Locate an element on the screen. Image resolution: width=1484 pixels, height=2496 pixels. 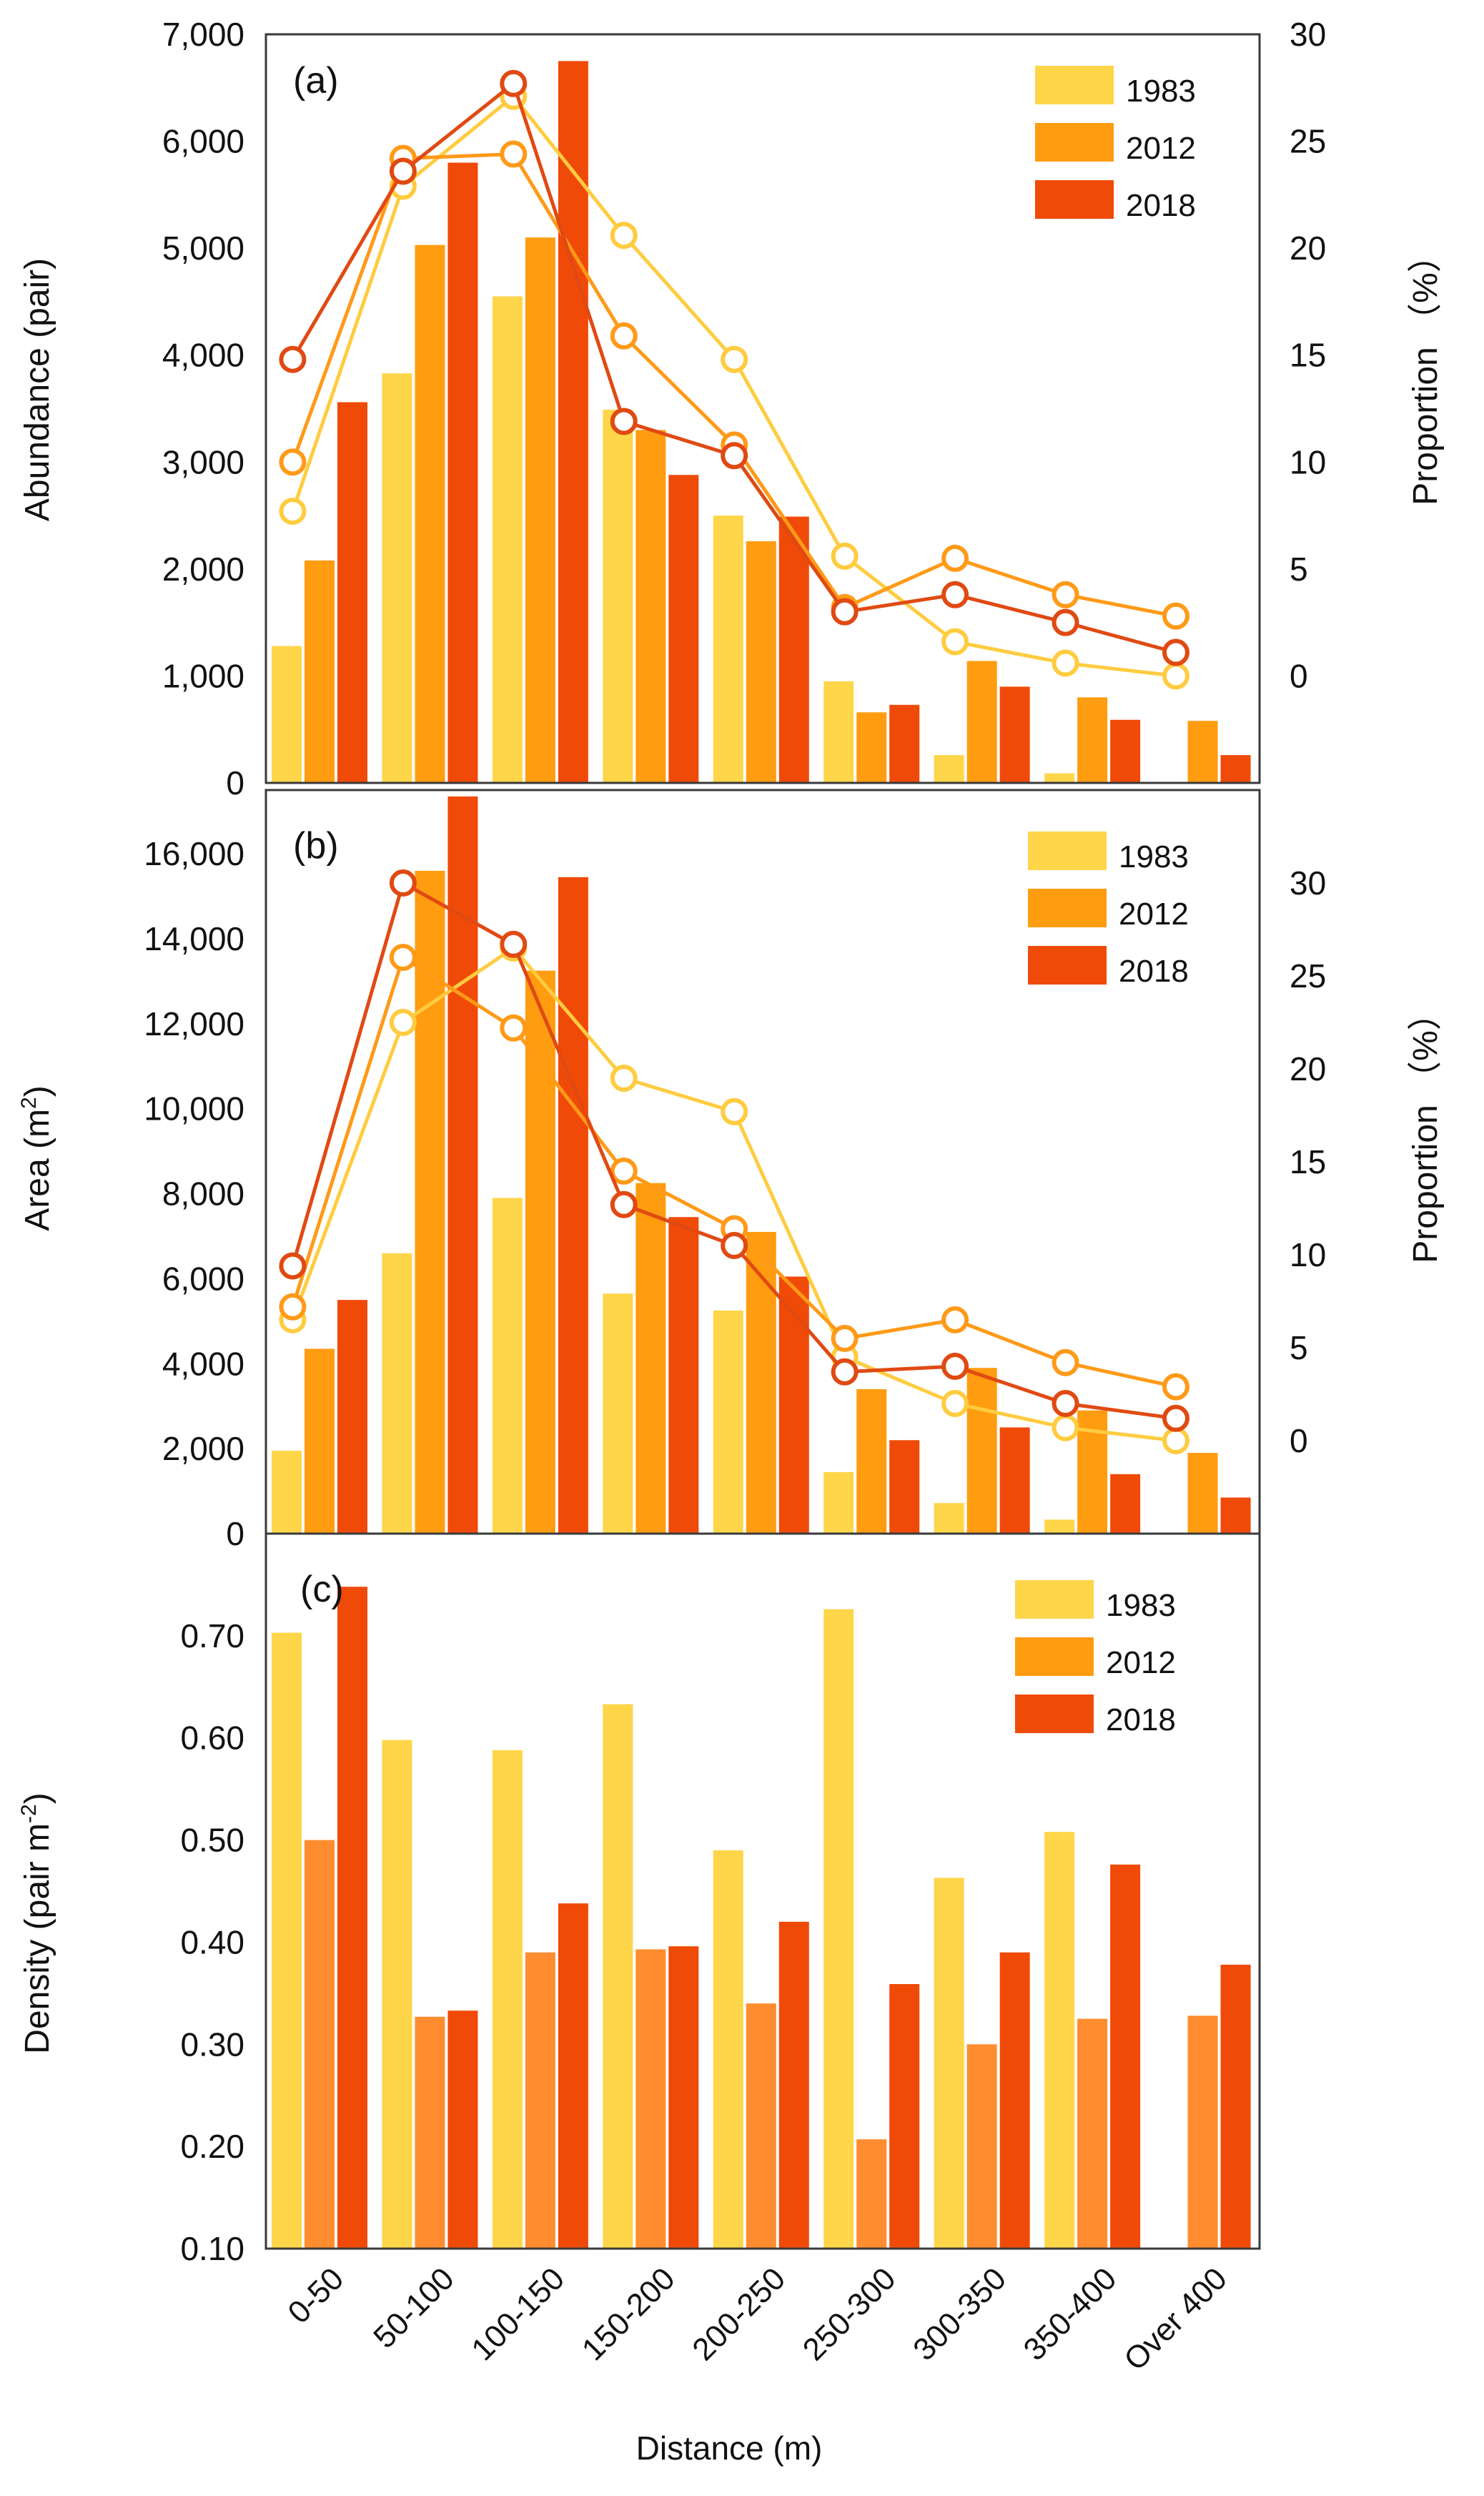
y-tick-label: 16,000 is located at coordinates (194, 854).